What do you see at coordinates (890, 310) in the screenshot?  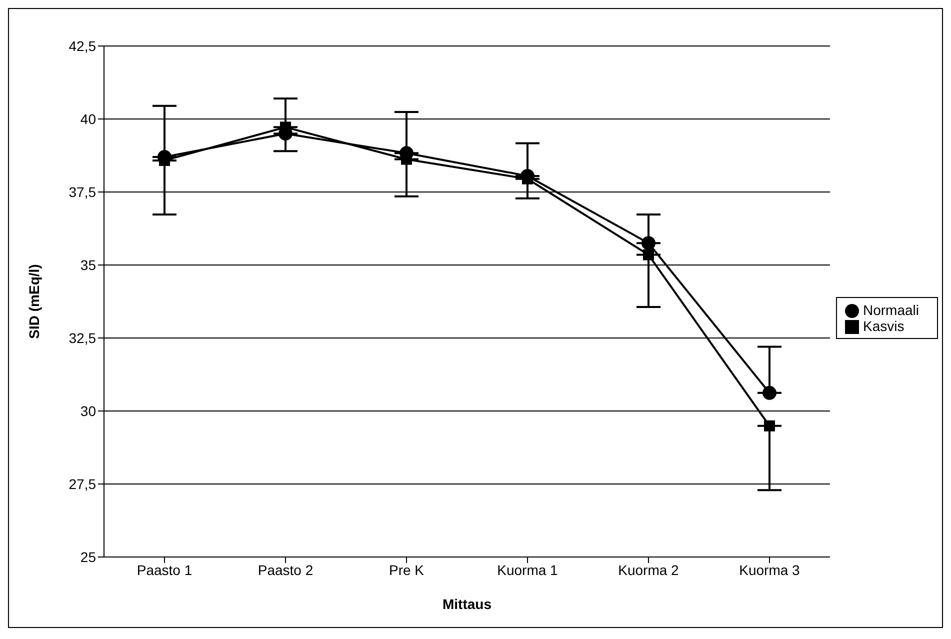 I see `legend-label: Normaali` at bounding box center [890, 310].